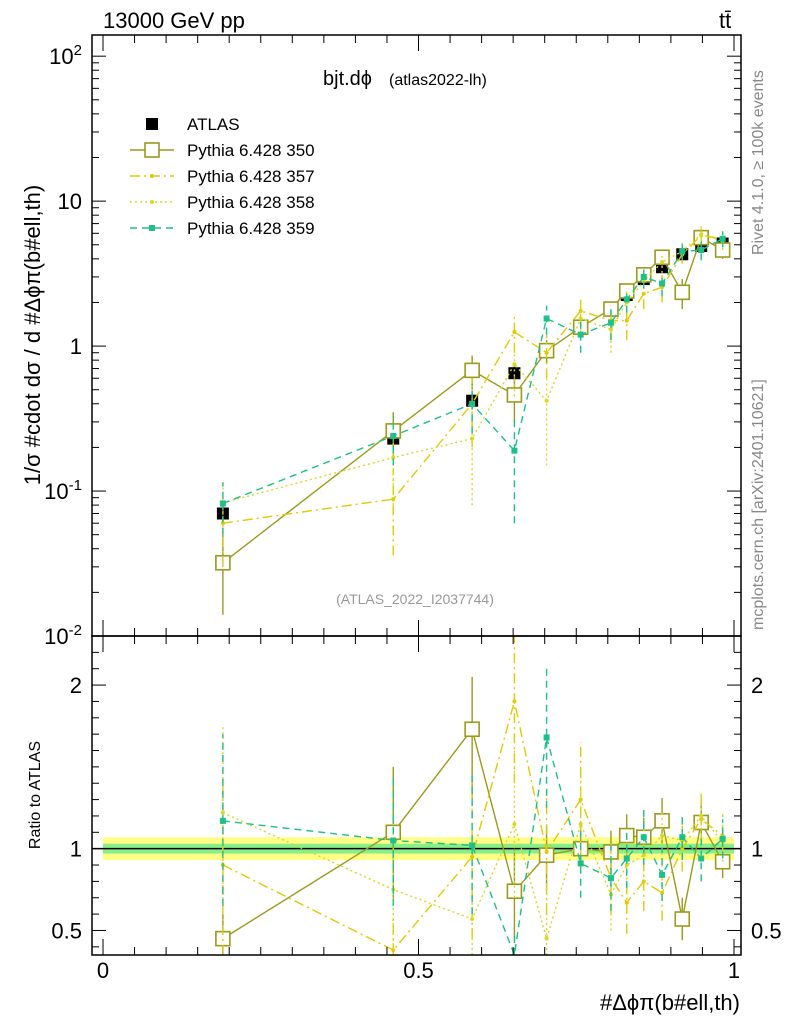 The width and height of the screenshot is (786, 1024). I want to click on ratio-ylabel: Ratio to ATLAS, so click(35, 795).